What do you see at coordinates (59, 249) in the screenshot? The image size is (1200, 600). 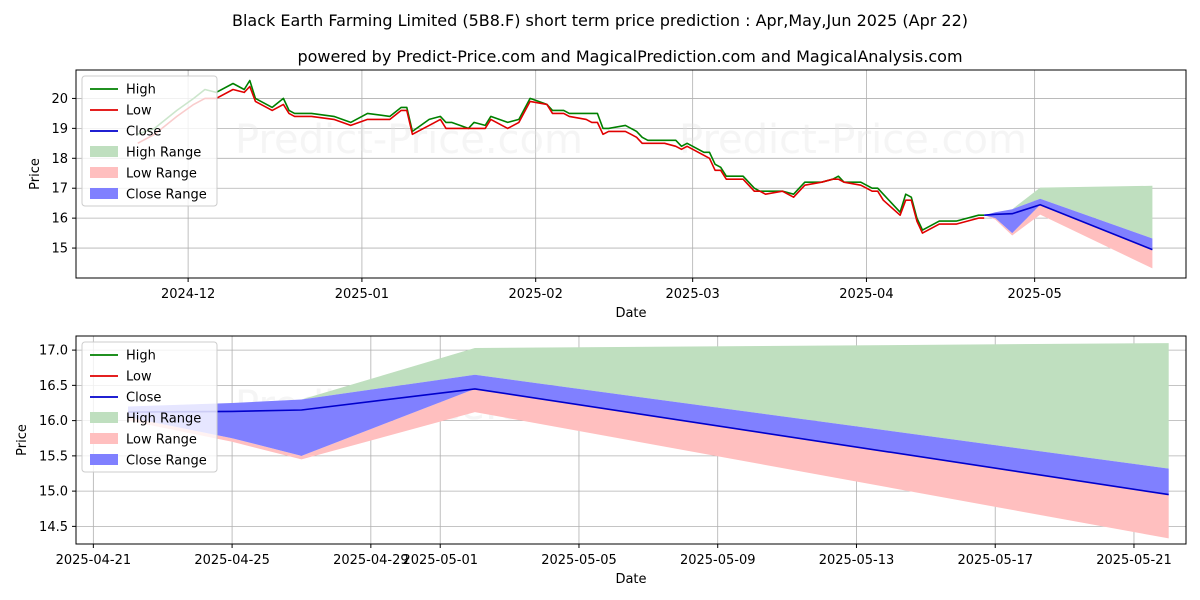 I see `y-tick-label: 15` at bounding box center [59, 249].